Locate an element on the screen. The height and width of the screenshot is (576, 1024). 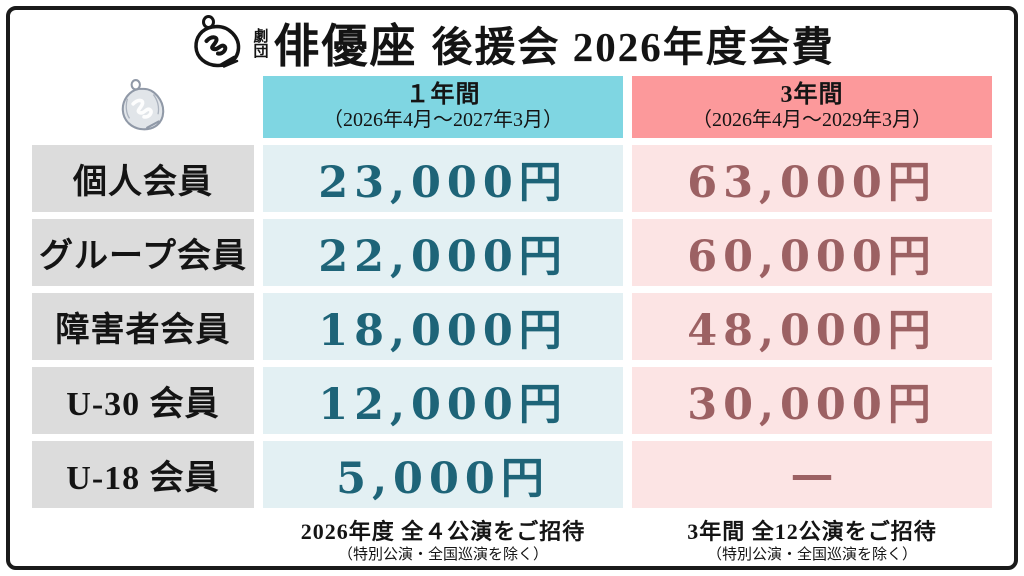
row-label-individual: 個人会員 is located at coordinates (143, 178).